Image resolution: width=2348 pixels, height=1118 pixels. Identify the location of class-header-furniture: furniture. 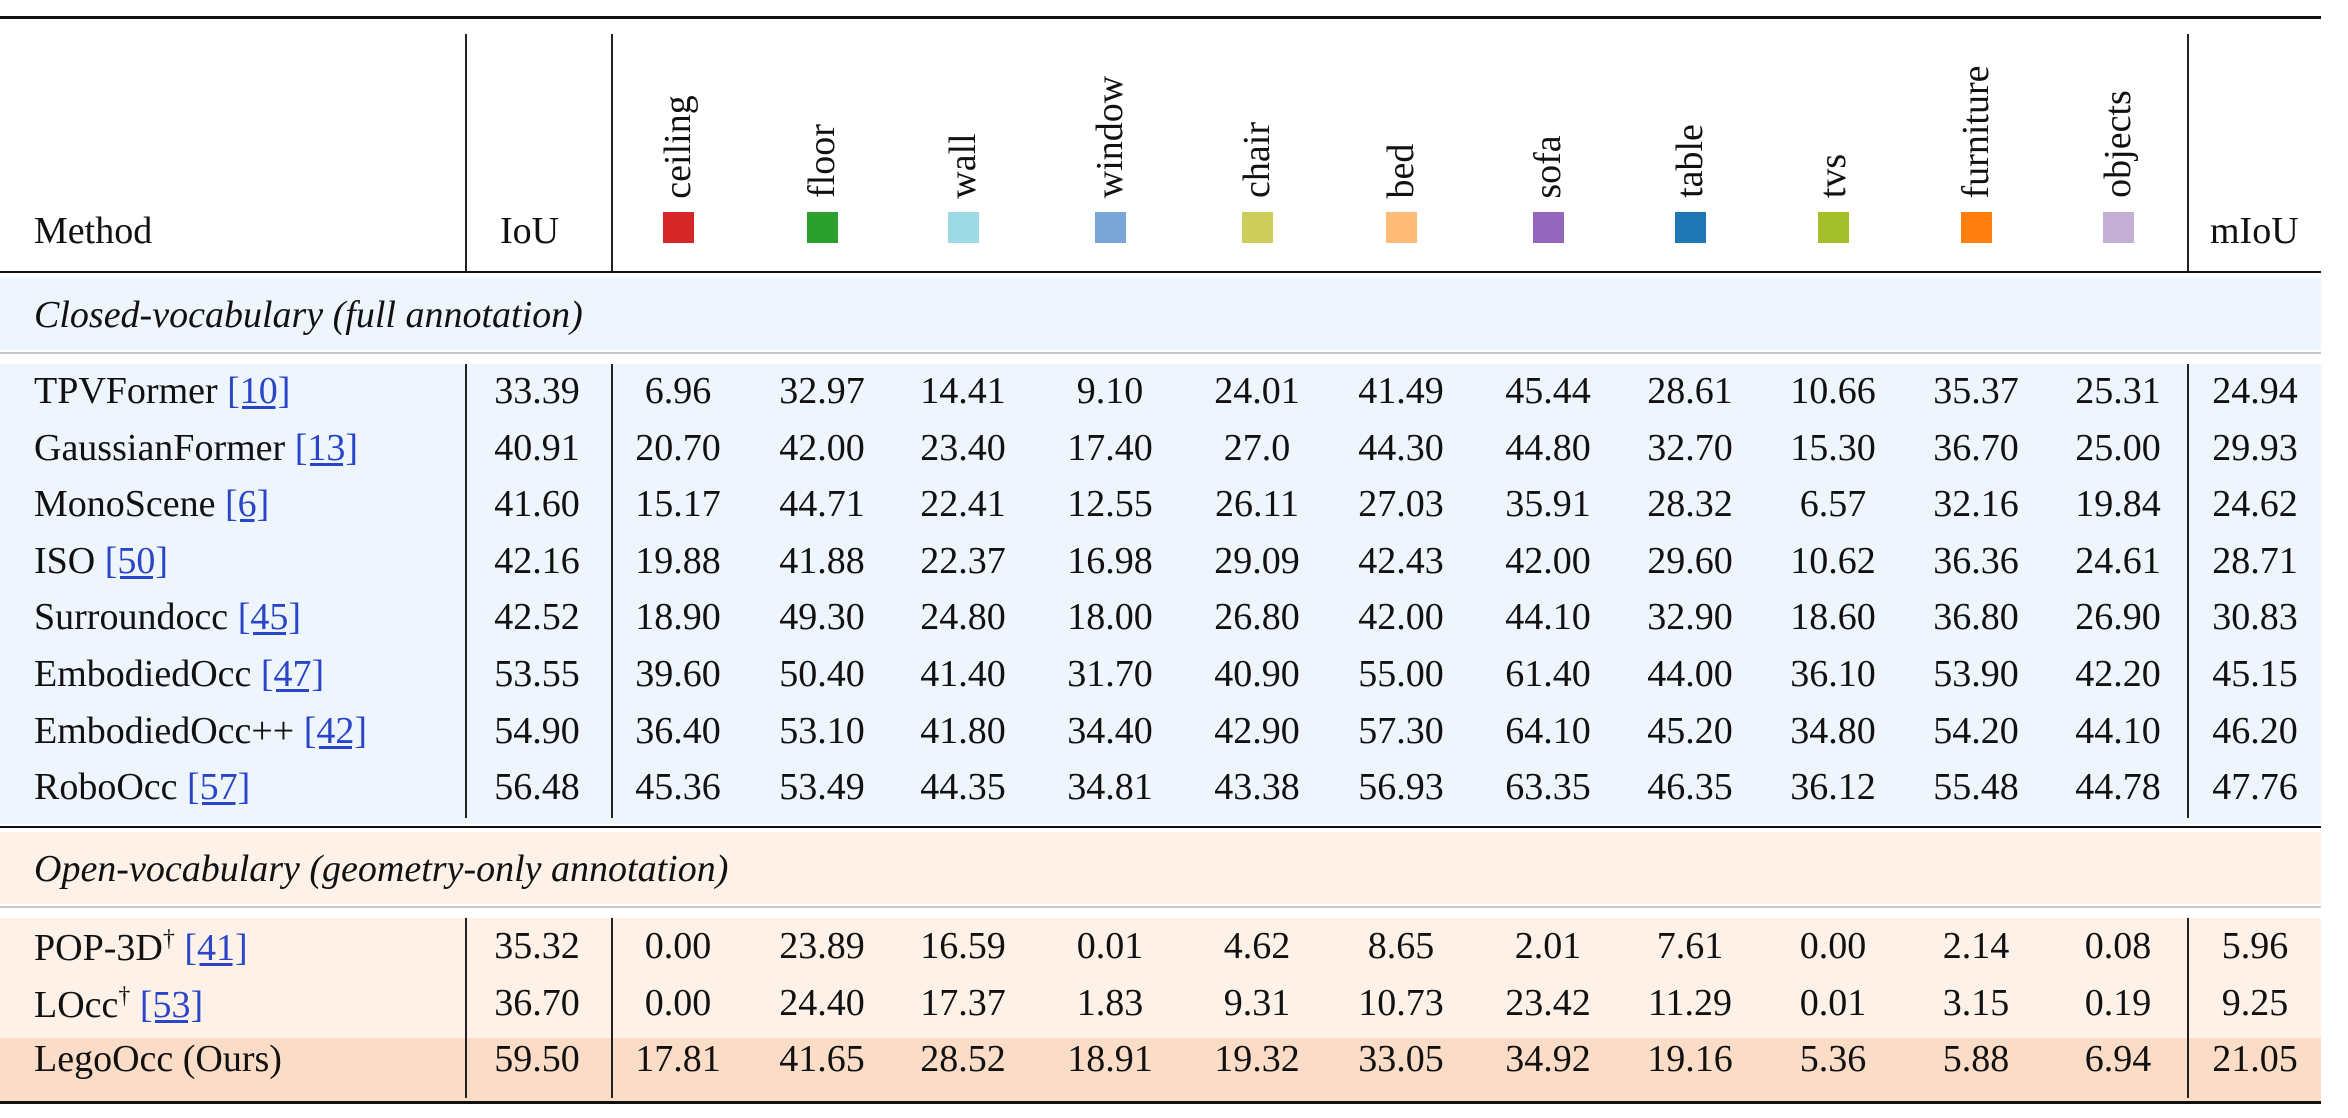
(1976, 131).